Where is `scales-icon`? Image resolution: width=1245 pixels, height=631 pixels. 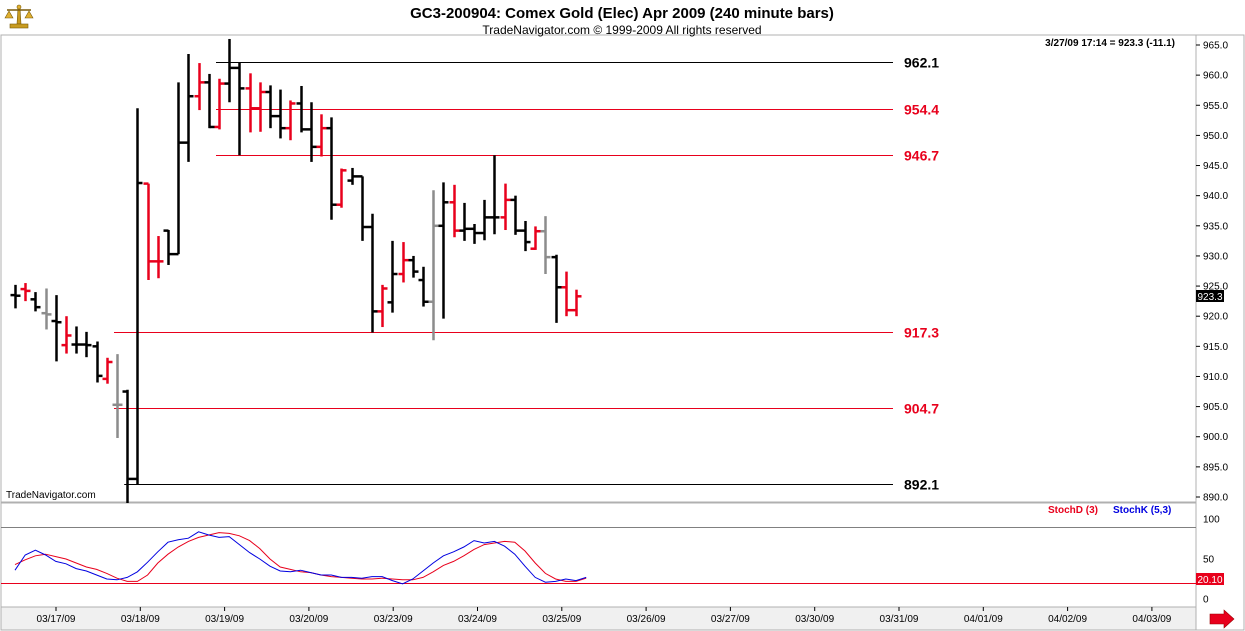
scales-icon is located at coordinates (19, 16).